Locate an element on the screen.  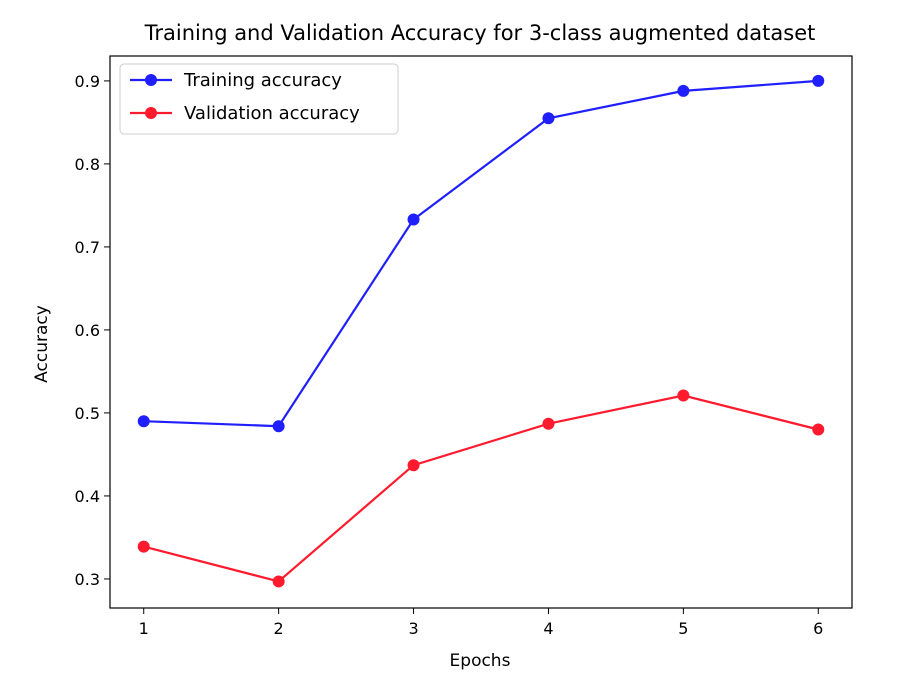
x-axis-label: Epochs is located at coordinates (480, 661).